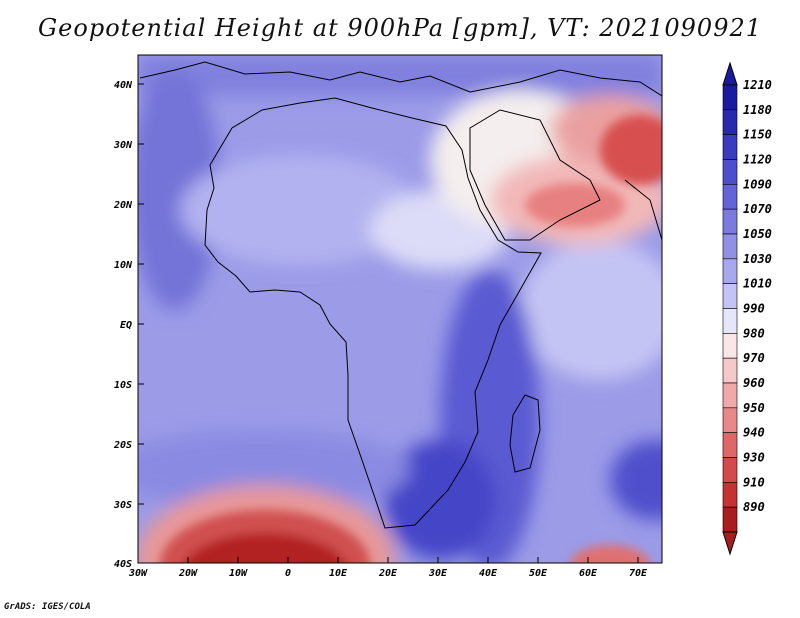  What do you see at coordinates (122, 445) in the screenshot?
I see `lat-label: 20S` at bounding box center [122, 445].